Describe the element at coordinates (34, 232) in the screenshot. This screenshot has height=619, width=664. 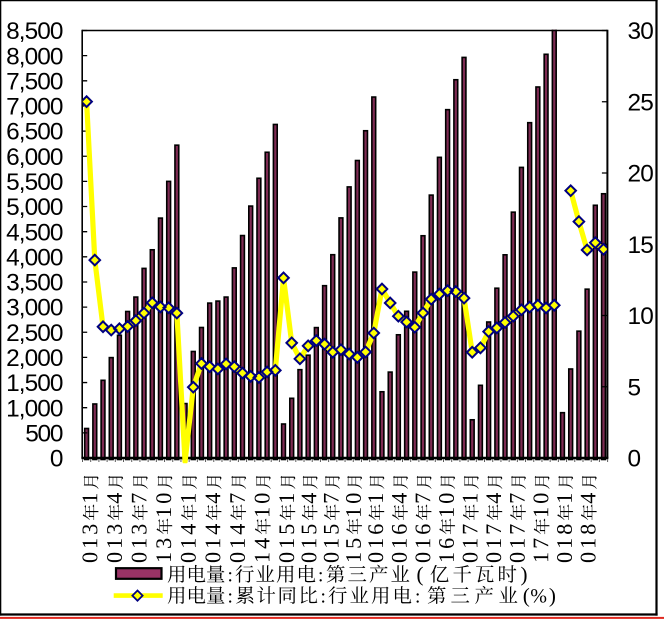
I see `svg-text: 4,500` at that location.